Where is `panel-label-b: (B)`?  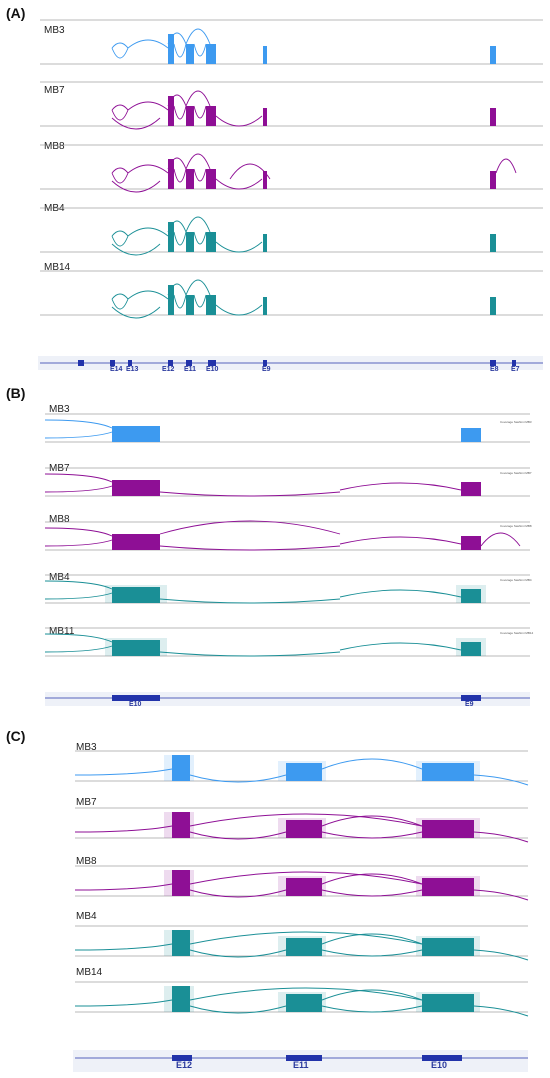 panel-label-b: (B) is located at coordinates (15, 393).